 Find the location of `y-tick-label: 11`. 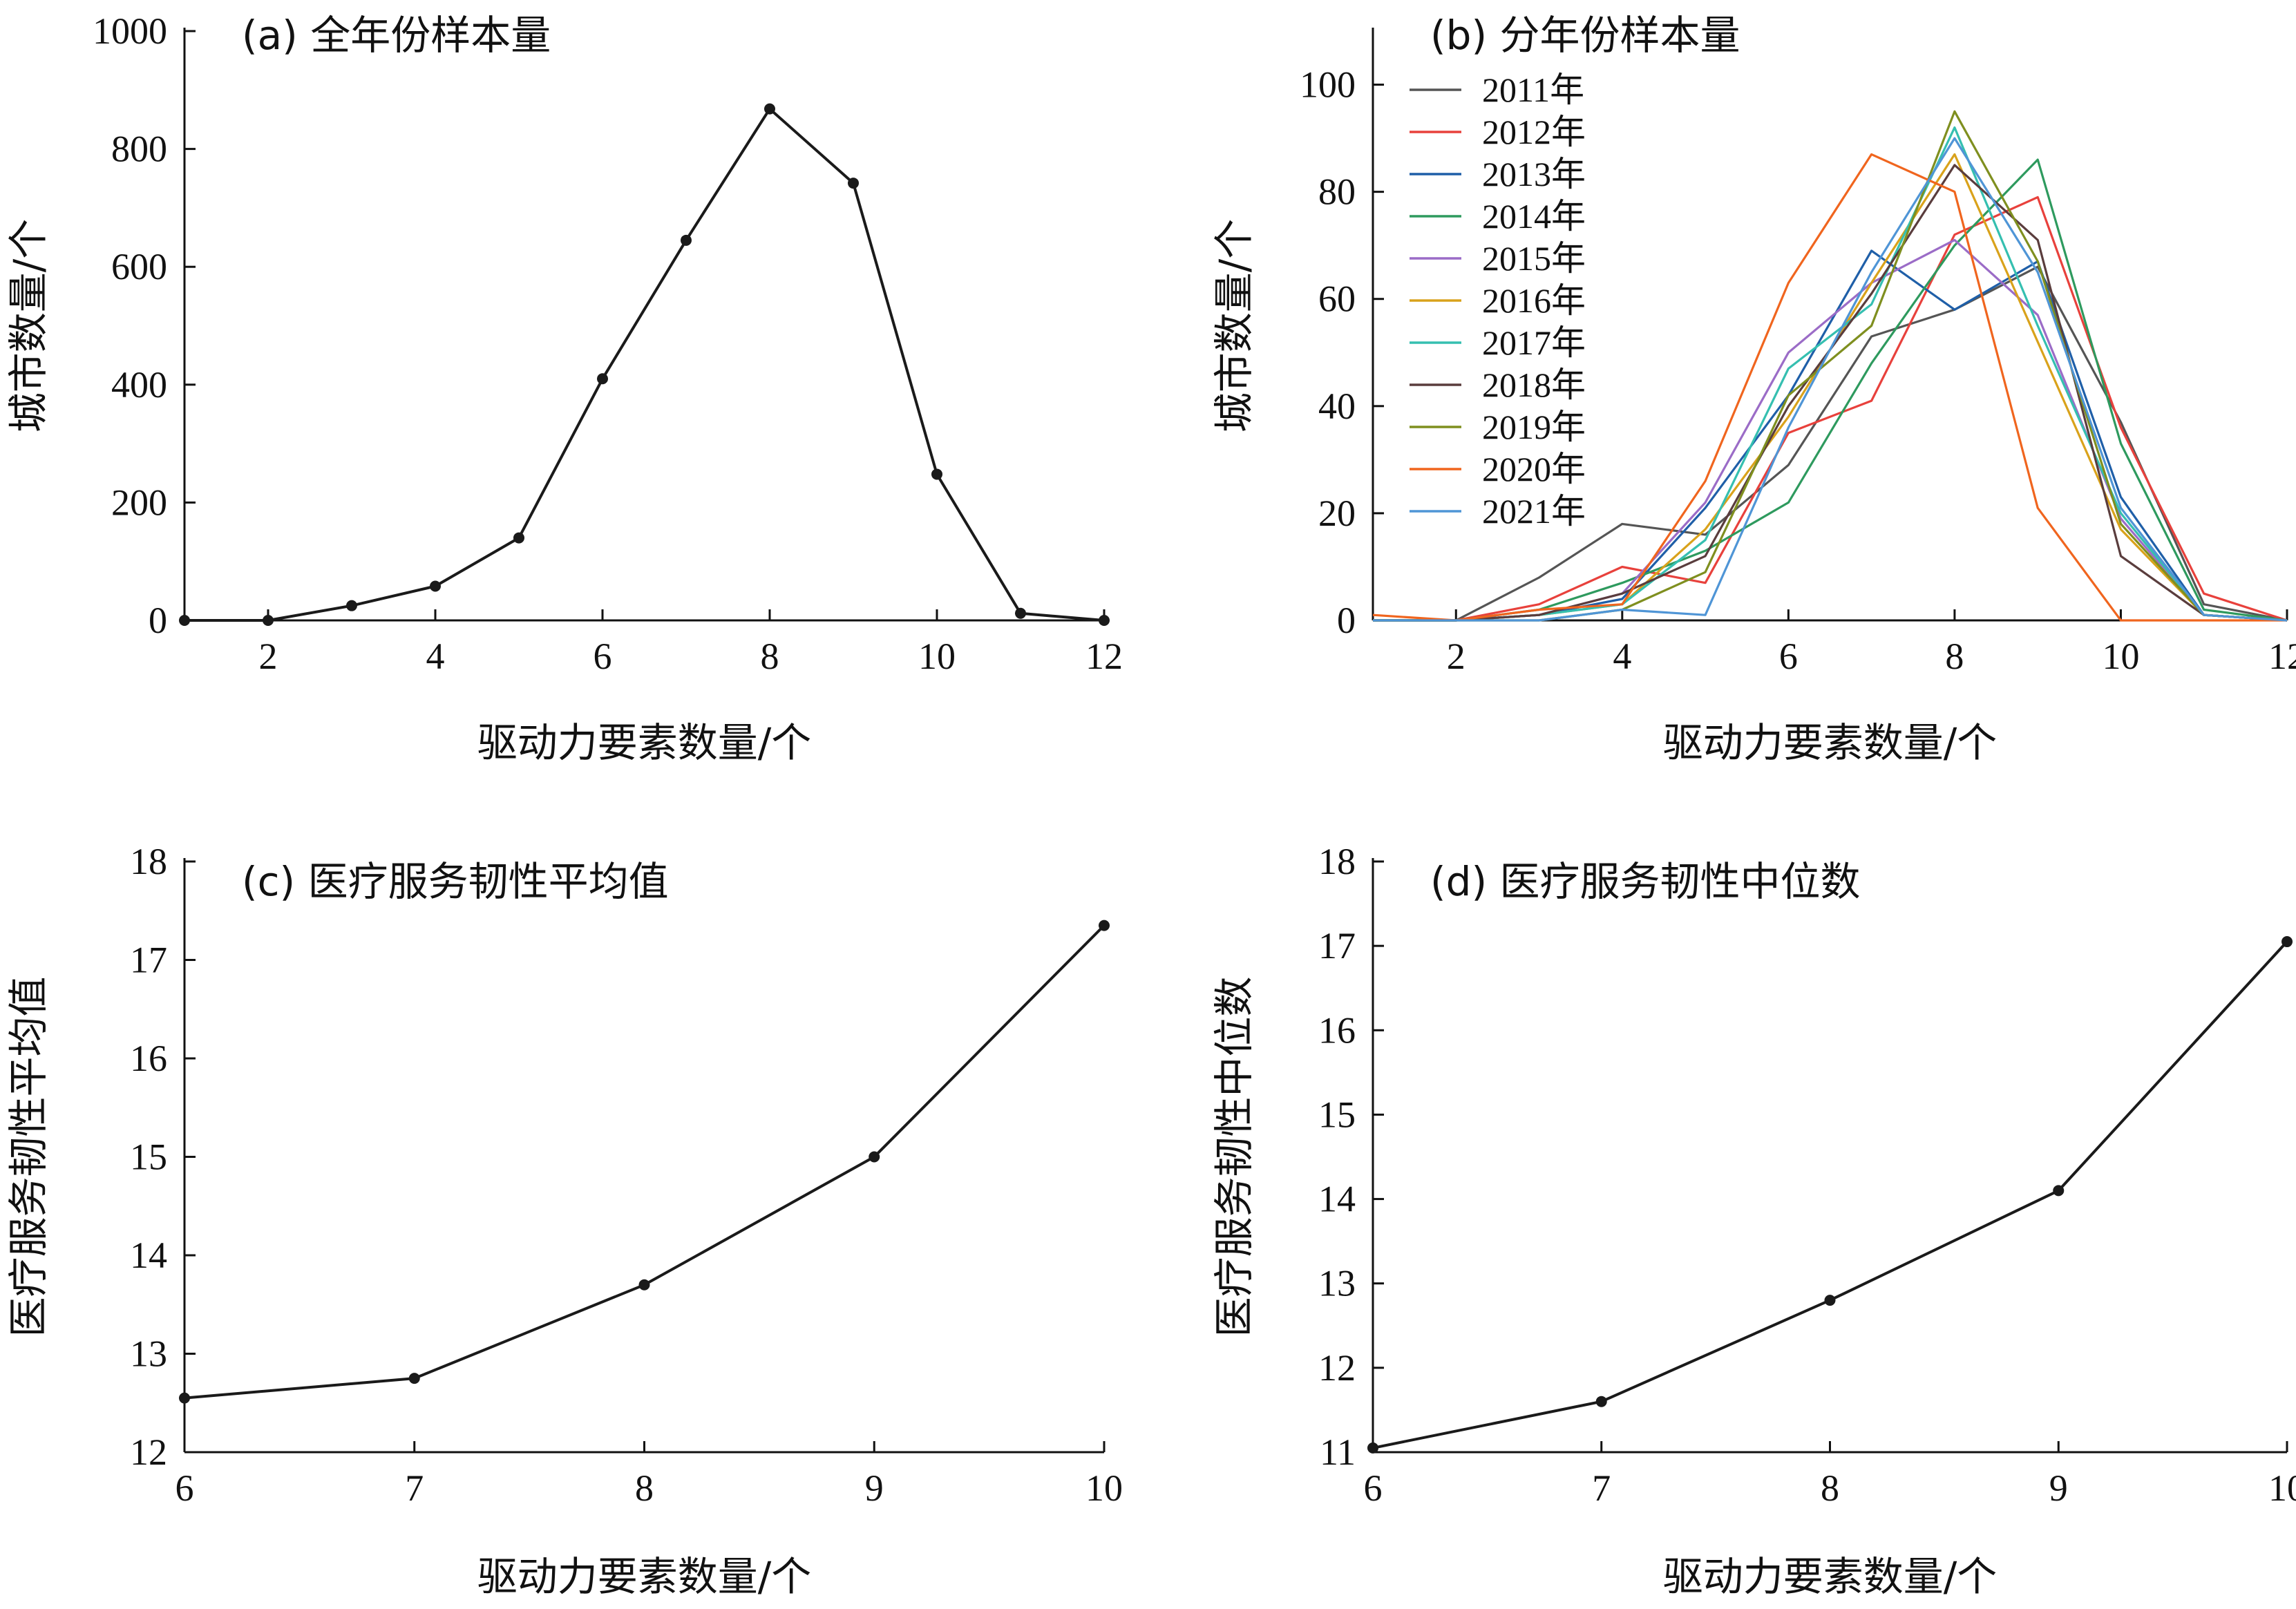

y-tick-label: 11 is located at coordinates (1338, 1452).